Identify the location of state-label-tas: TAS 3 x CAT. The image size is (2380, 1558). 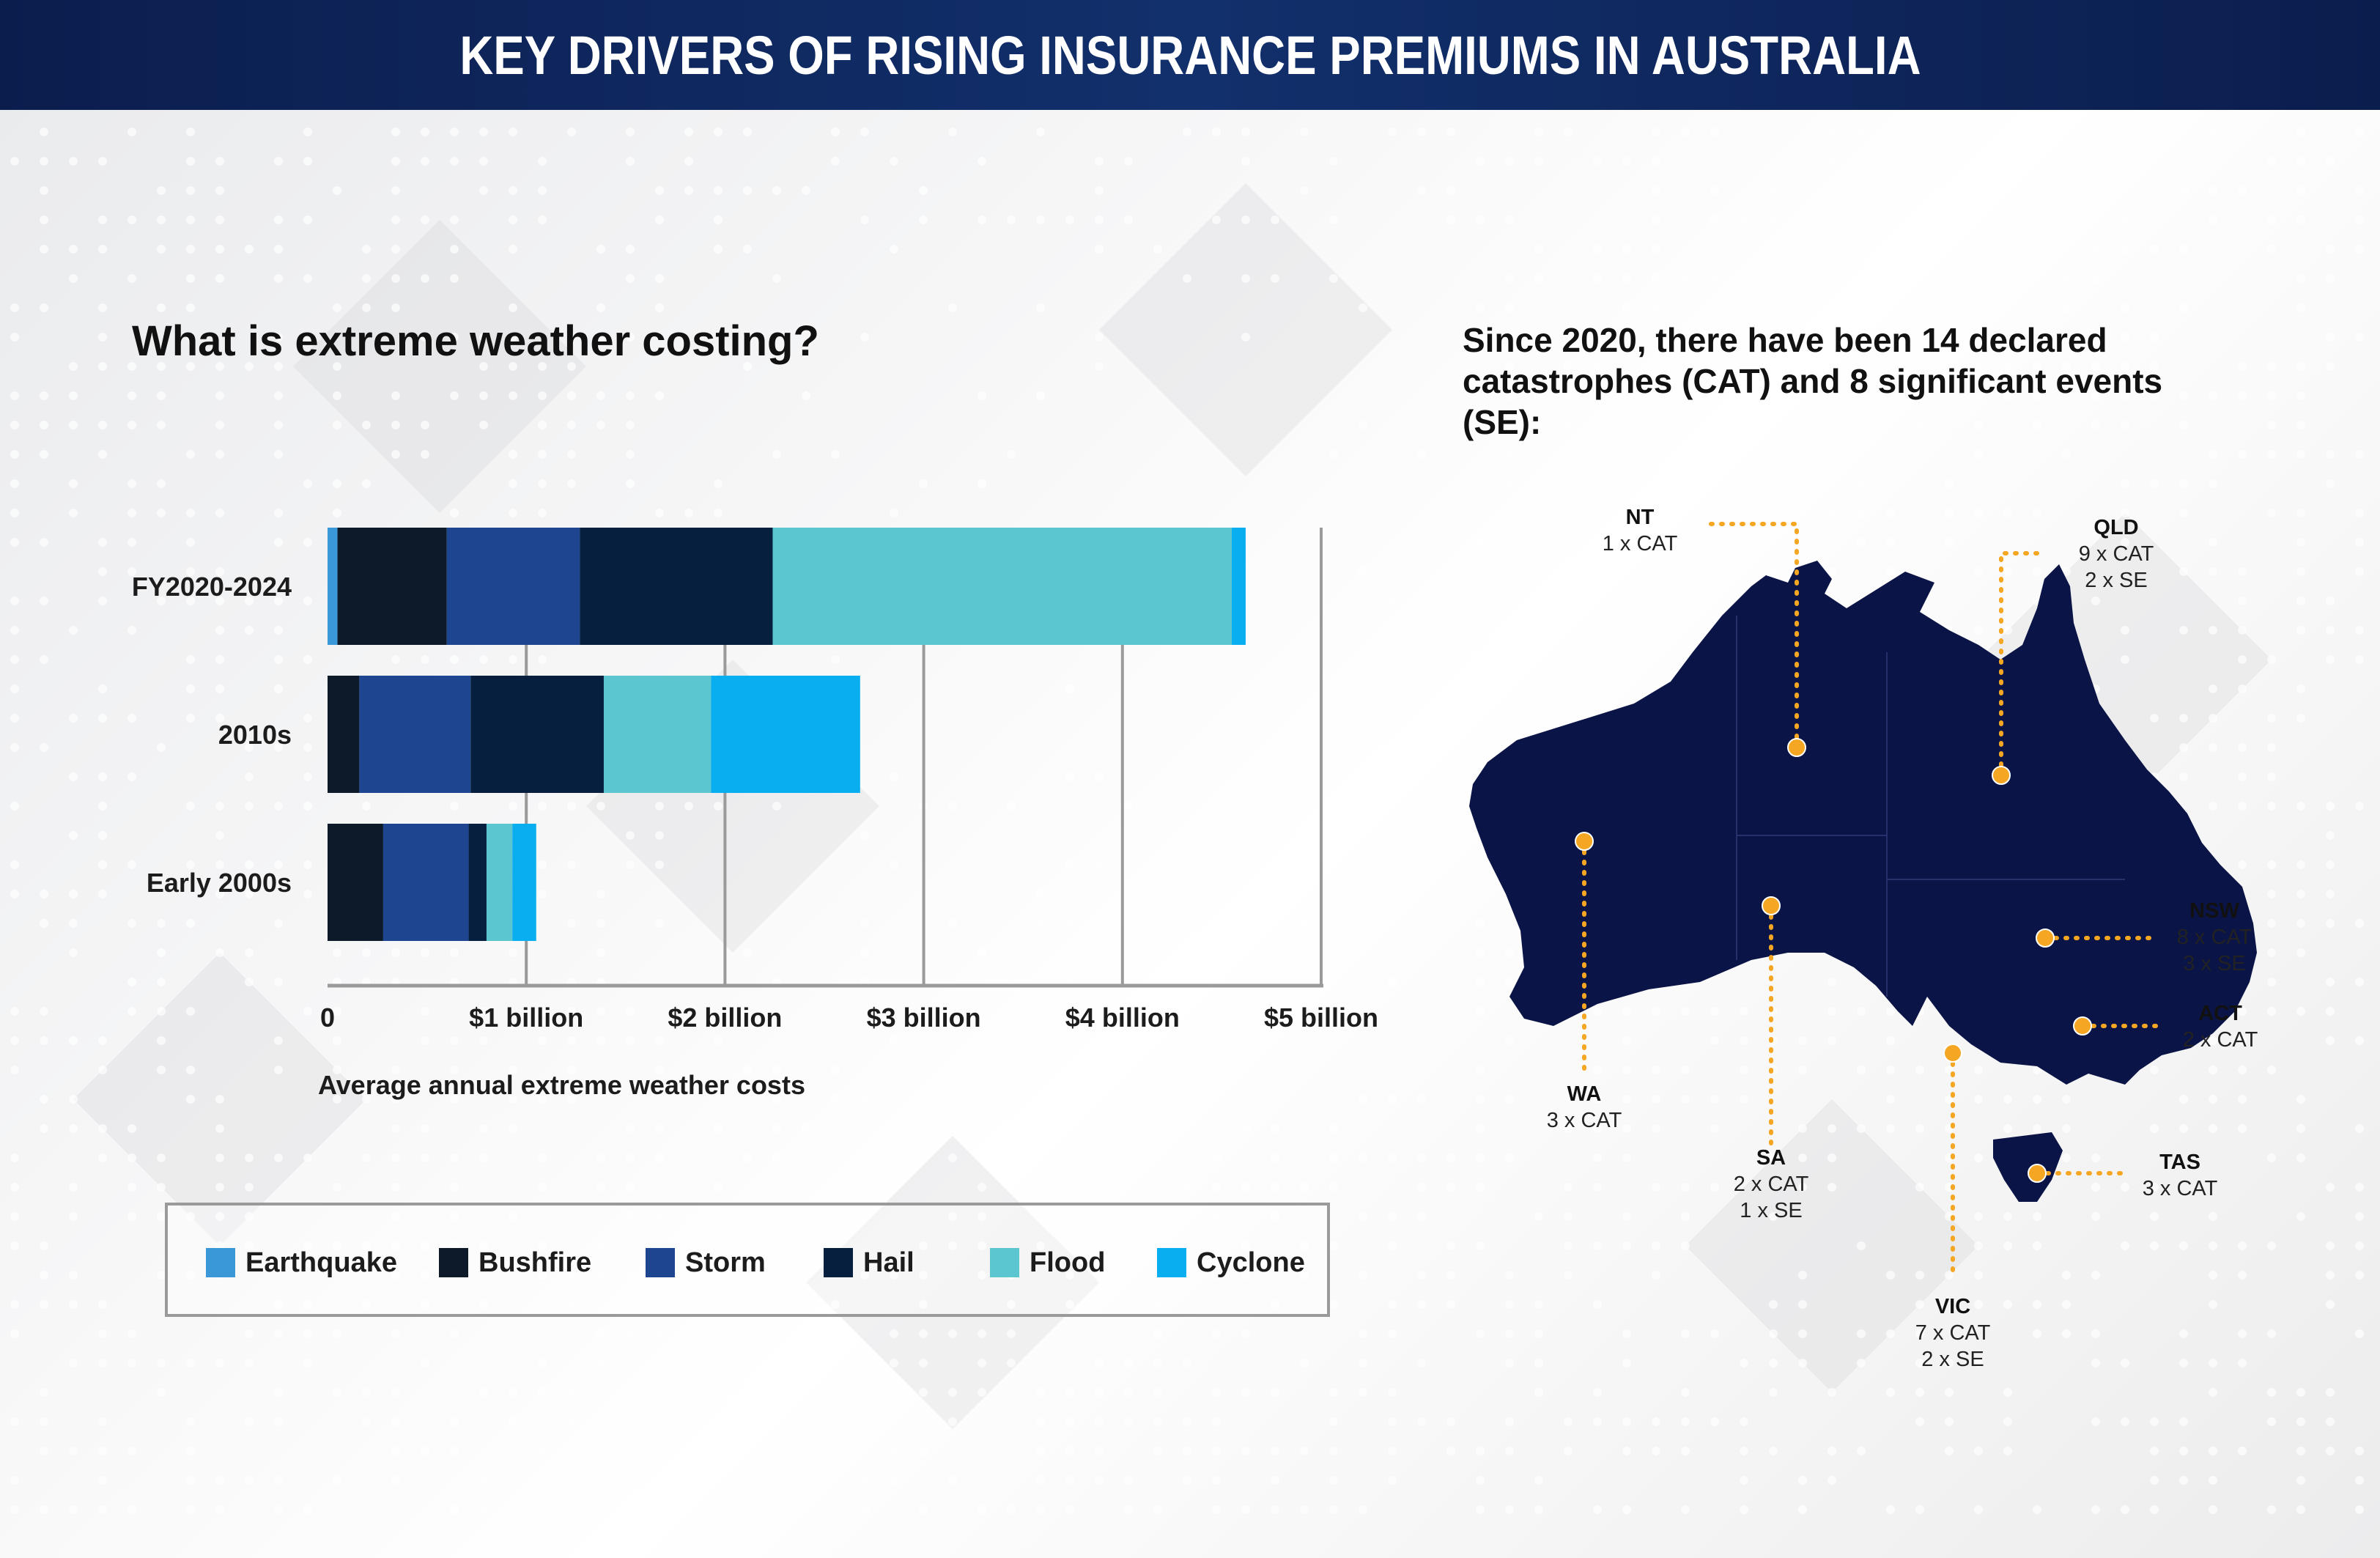
(2180, 1175).